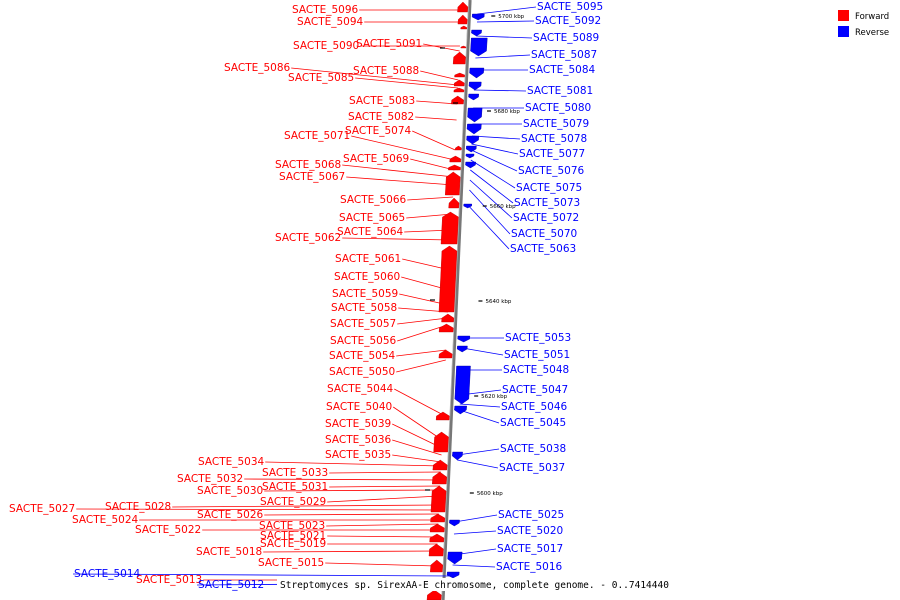  Describe the element at coordinates (538, 338) in the screenshot. I see `reverse-gene-label: SACTE_5053` at that location.